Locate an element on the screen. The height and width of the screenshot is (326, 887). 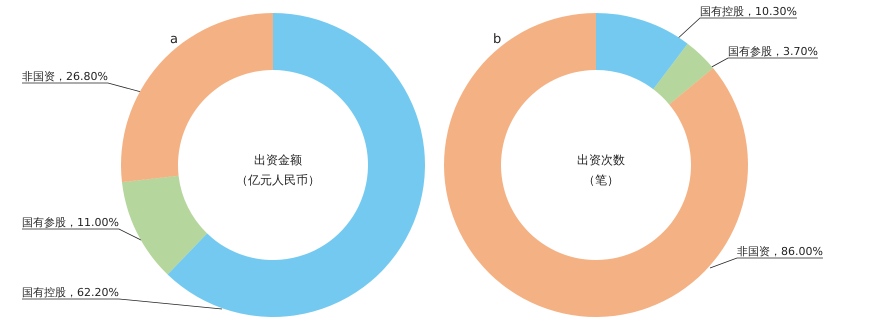
text: b is located at coordinates (497, 39).